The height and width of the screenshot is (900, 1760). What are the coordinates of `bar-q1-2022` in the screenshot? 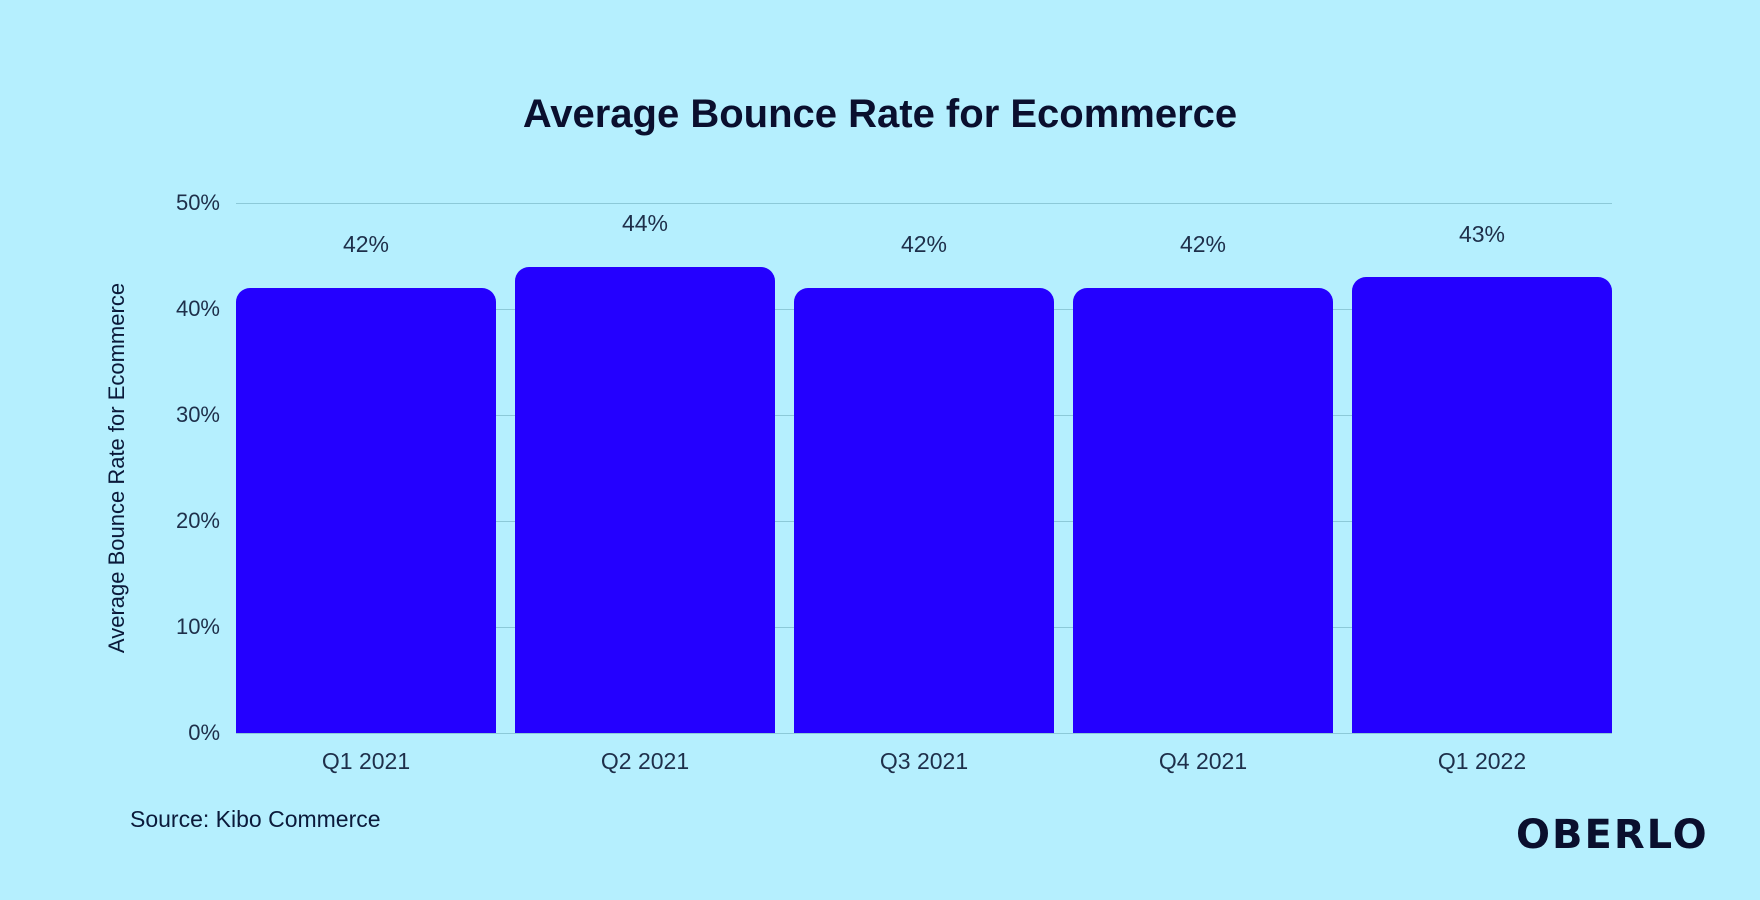 It's located at (1482, 505).